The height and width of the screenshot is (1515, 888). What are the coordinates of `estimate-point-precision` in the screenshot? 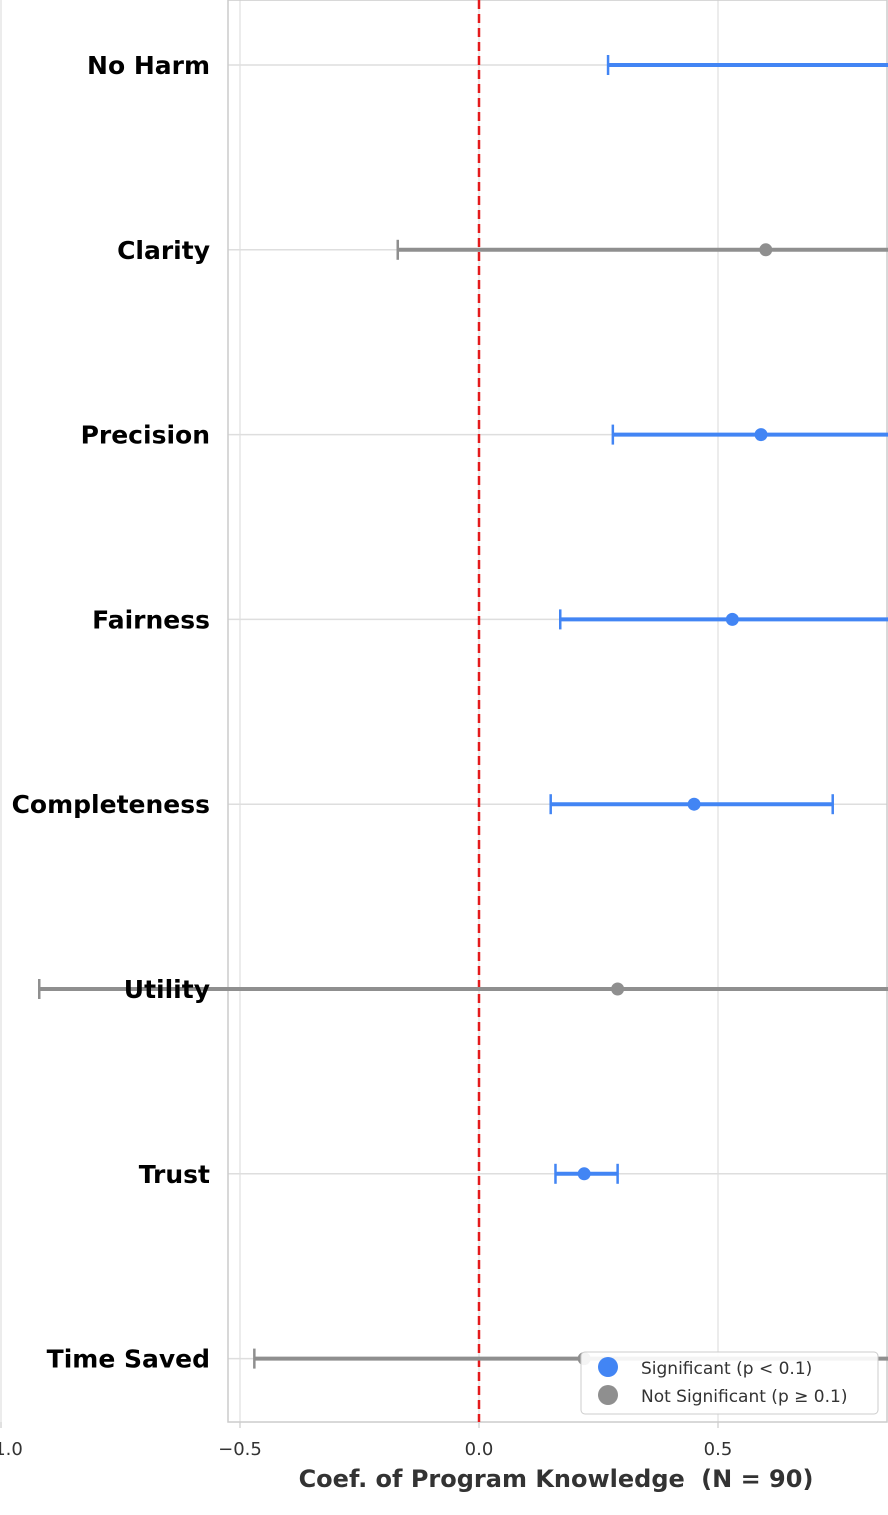 It's located at (761, 435).